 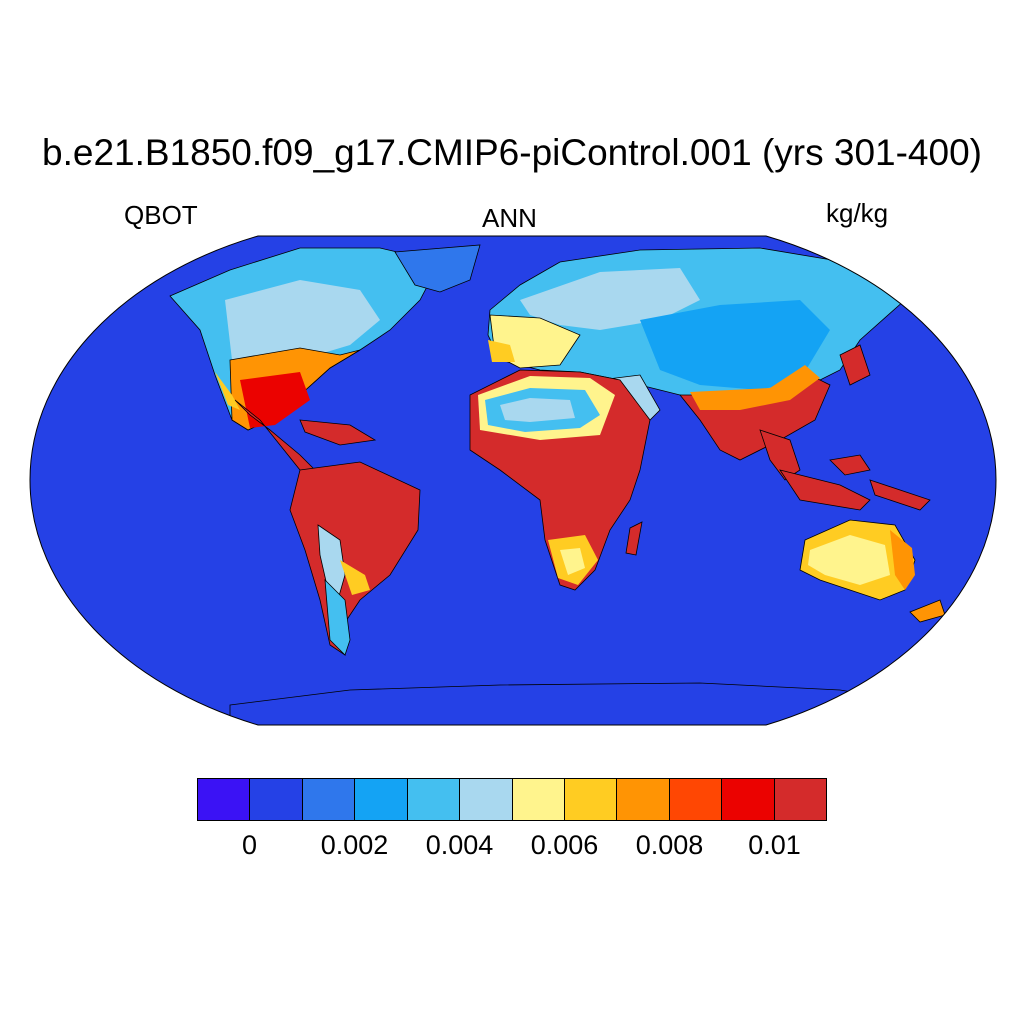 What do you see at coordinates (857, 213) in the screenshot?
I see `units-label: kg/kg` at bounding box center [857, 213].